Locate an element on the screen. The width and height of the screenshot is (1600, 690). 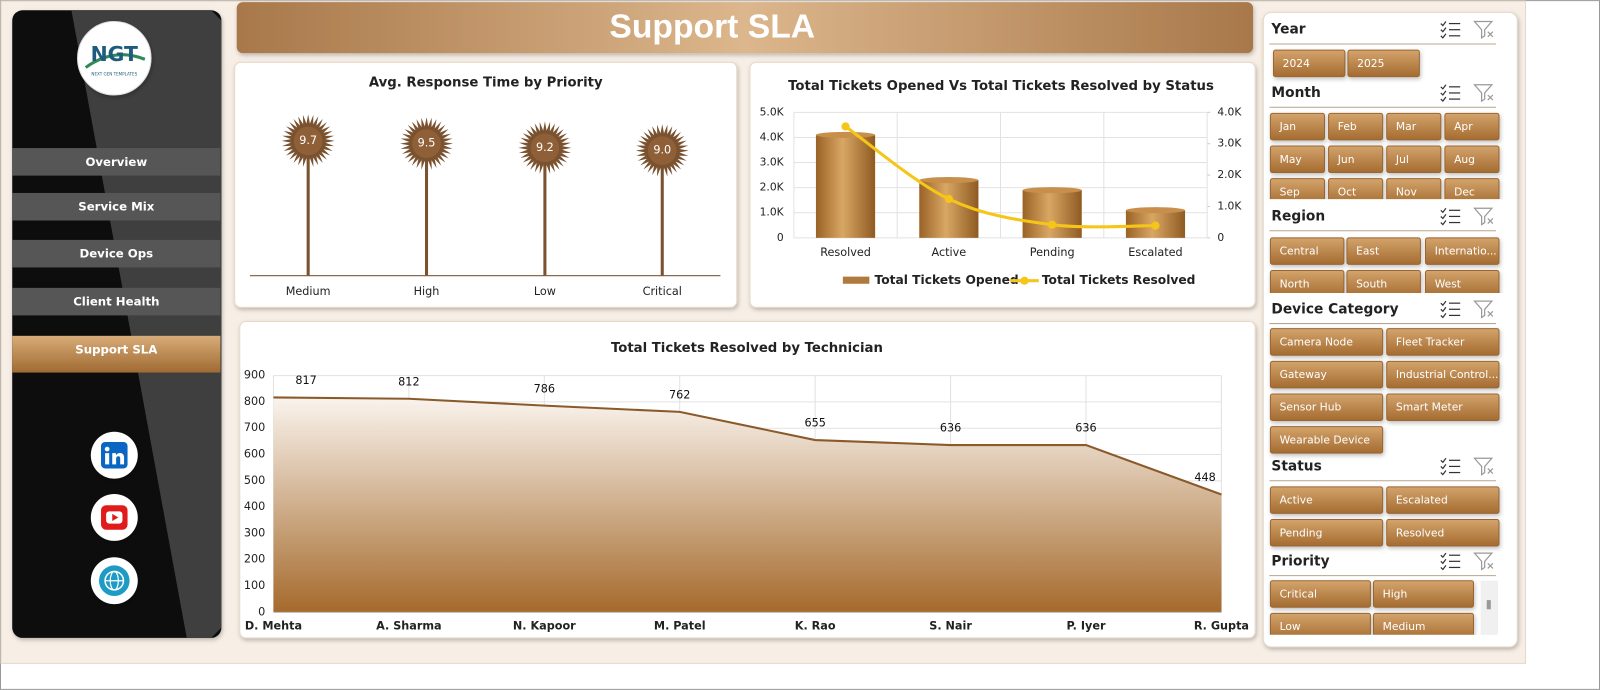
slicer-item: 2024 is located at coordinates (1296, 63).